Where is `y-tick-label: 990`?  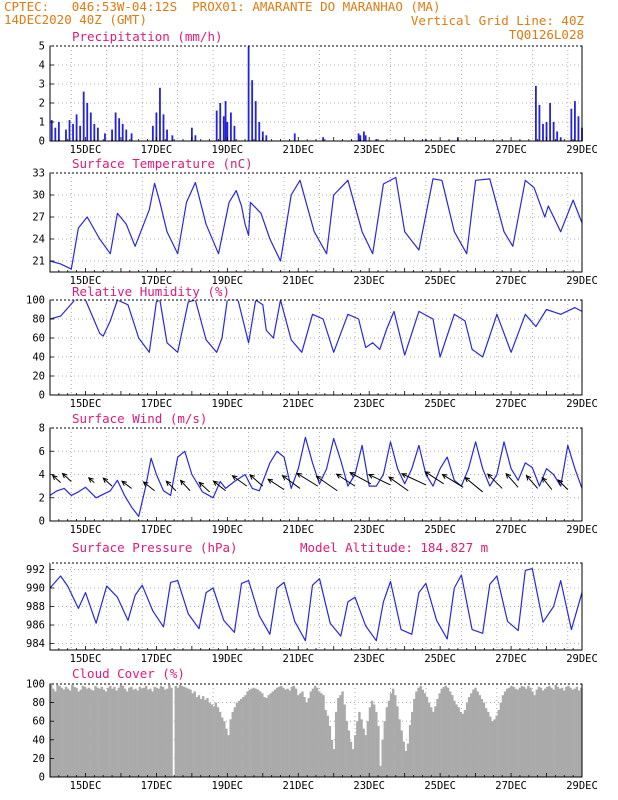 y-tick-label: 990 is located at coordinates (35, 588).